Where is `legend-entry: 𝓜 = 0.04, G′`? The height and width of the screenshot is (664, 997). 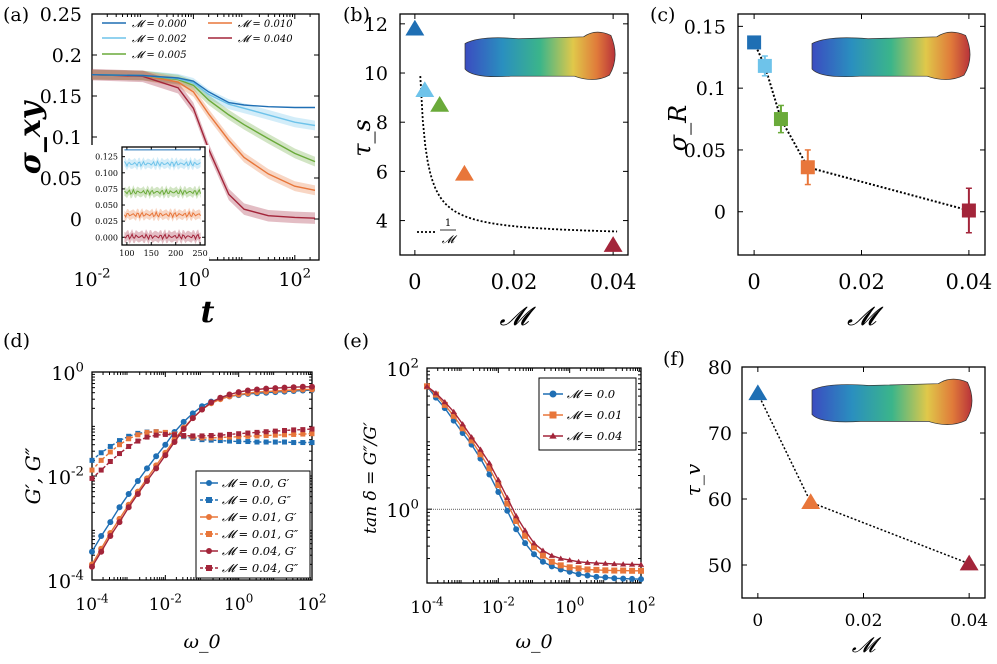
legend-entry: 𝓜 = 0.04, G′ is located at coordinates (259, 551).